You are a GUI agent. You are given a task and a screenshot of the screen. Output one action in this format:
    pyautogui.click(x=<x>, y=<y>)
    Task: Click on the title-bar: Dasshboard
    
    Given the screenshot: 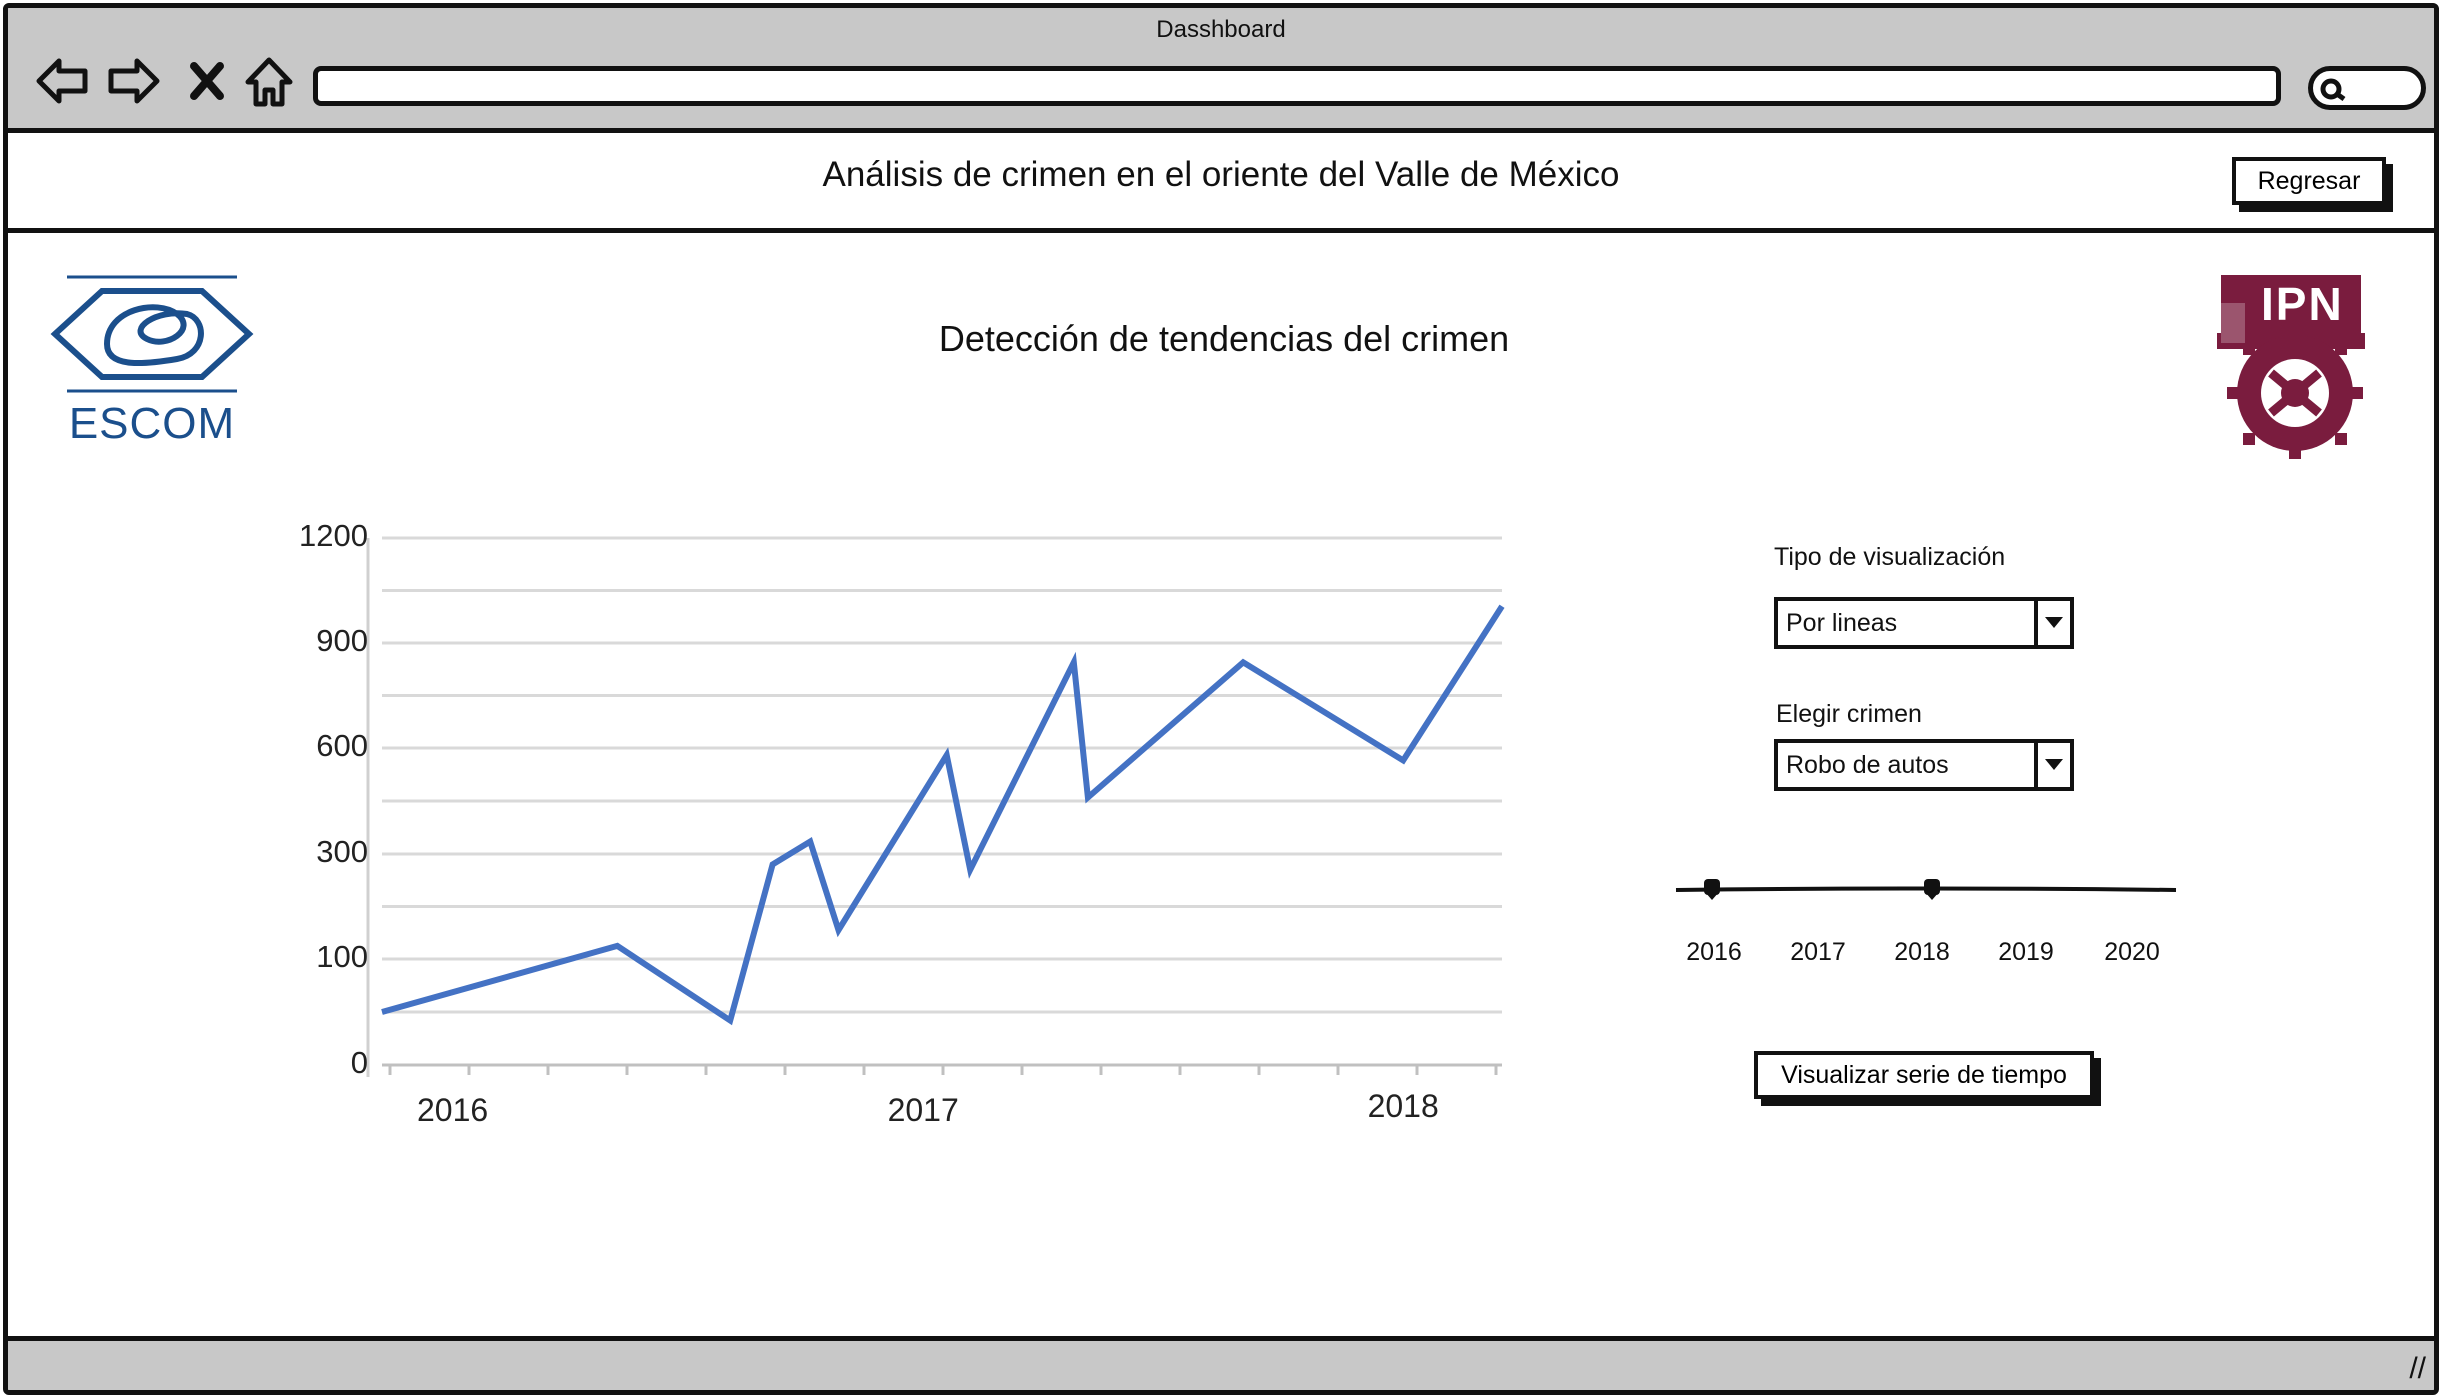 What is the action you would take?
    pyautogui.click(x=1221, y=70)
    